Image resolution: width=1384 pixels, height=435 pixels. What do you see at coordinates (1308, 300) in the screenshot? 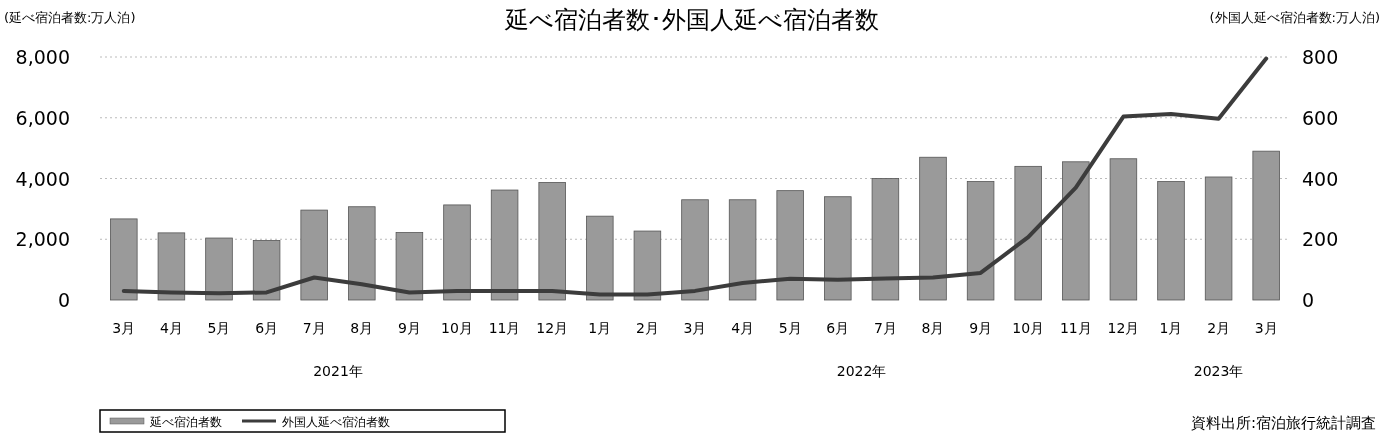
I see `y2-tick-label: 0` at bounding box center [1308, 300].